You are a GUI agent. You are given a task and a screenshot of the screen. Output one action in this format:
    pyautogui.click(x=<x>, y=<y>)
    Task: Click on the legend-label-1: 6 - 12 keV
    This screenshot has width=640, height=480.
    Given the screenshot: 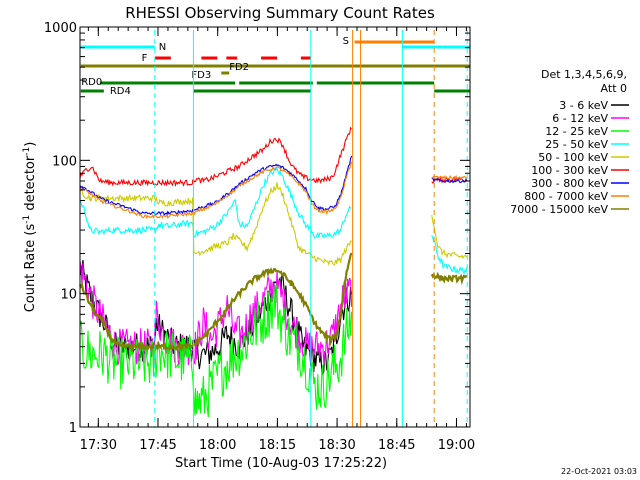 What is the action you would take?
    pyautogui.click(x=580, y=118)
    